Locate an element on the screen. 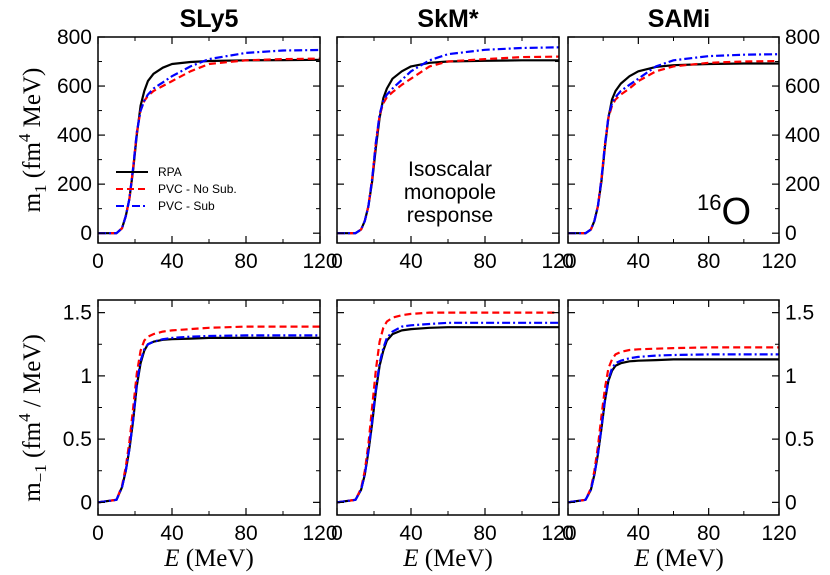 Image resolution: width=830 pixels, height=575 pixels. y-tick-label-right-sami-m-1: 1.5 is located at coordinates (799, 313).